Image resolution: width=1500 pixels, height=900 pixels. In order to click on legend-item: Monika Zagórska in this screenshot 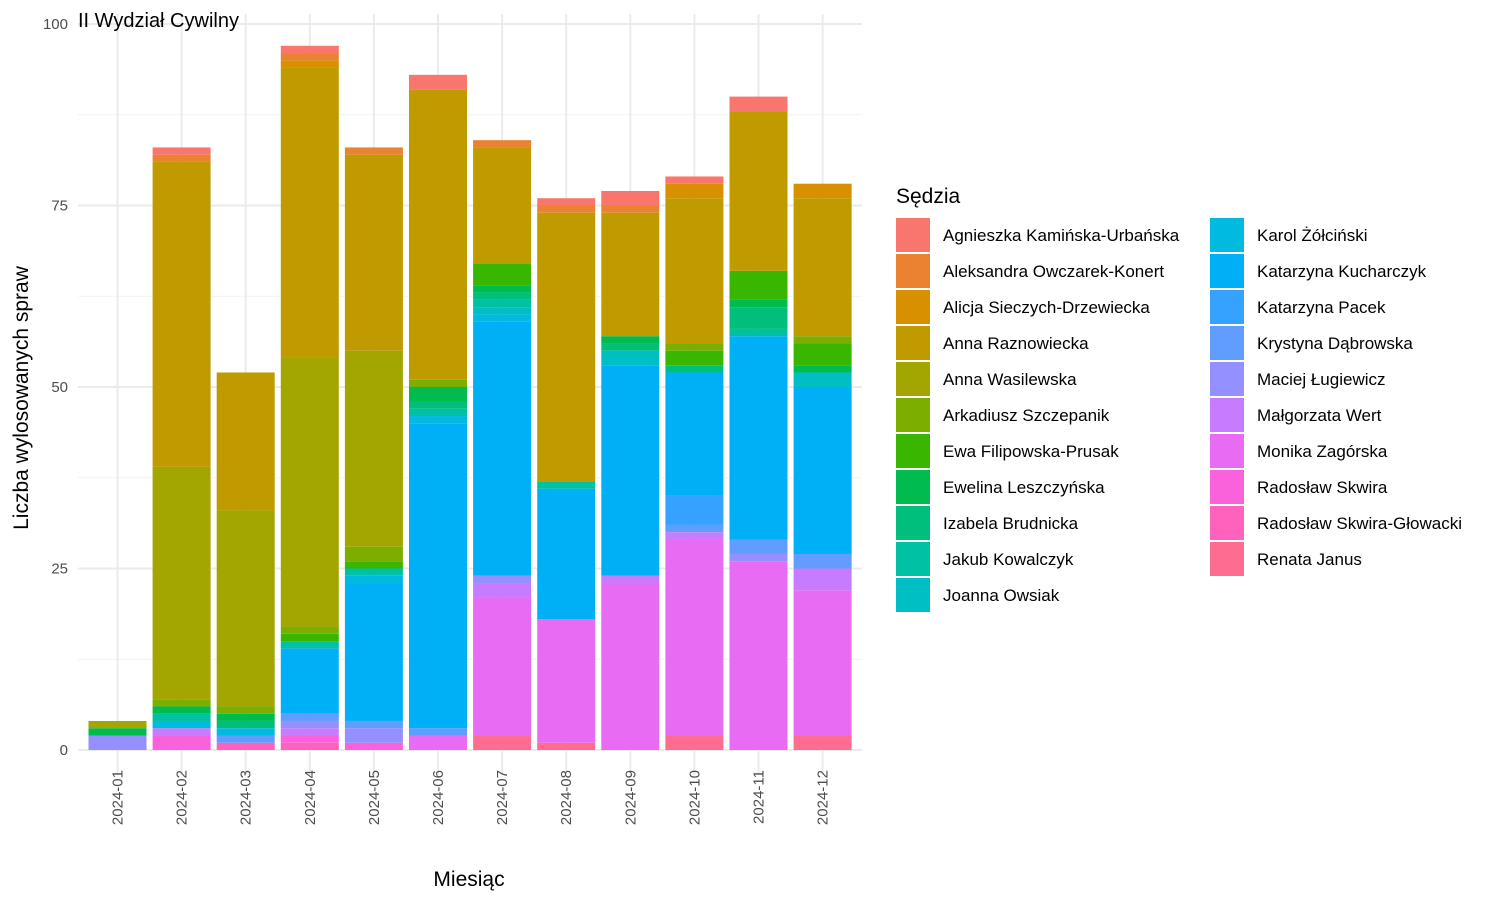, I will do `click(1299, 451)`.